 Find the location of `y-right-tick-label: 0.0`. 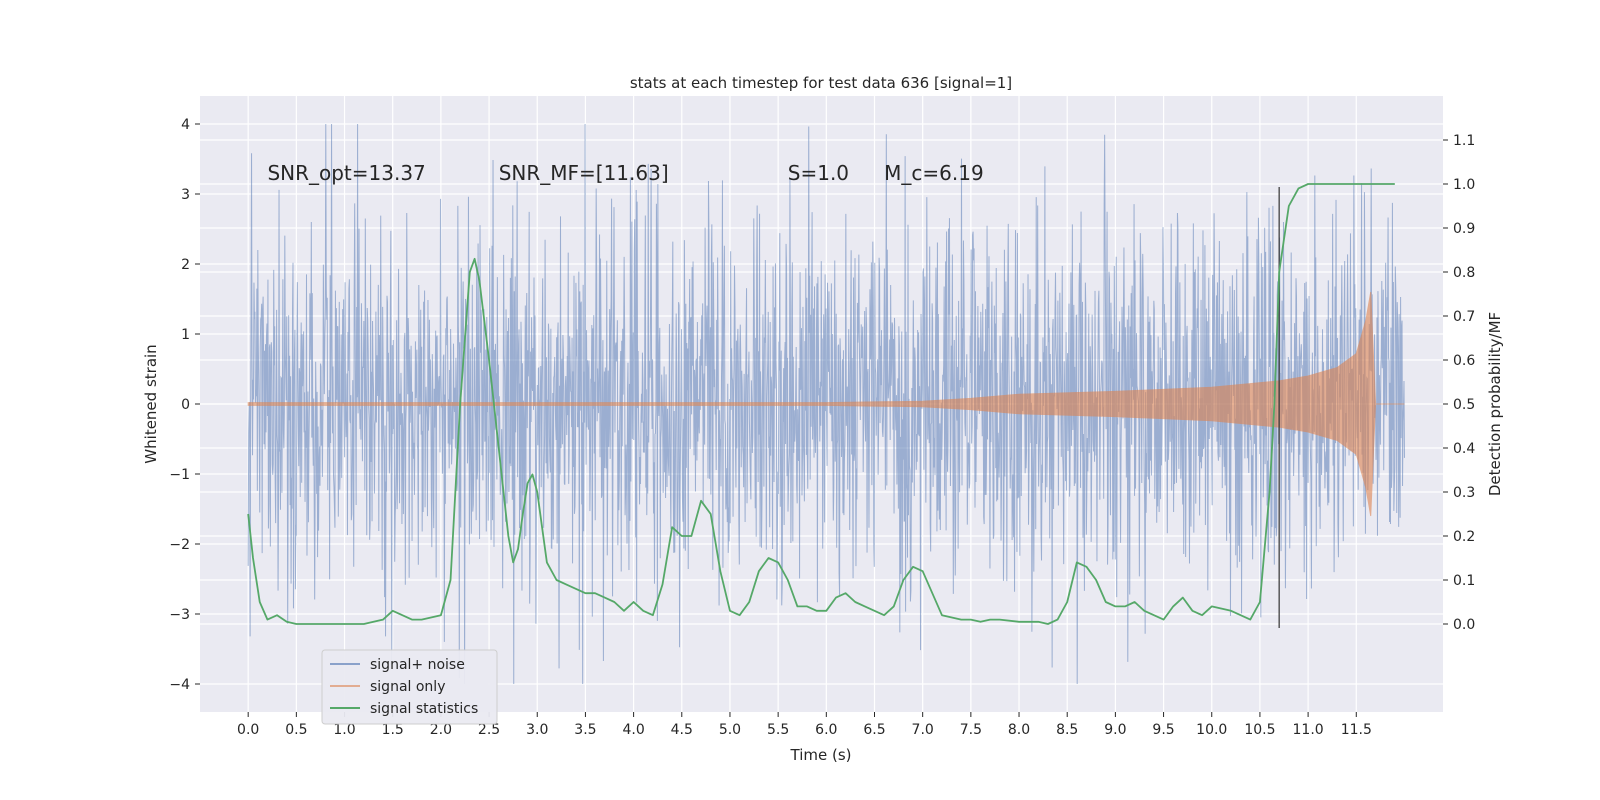

y-right-tick-label: 0.0 is located at coordinates (1464, 625).